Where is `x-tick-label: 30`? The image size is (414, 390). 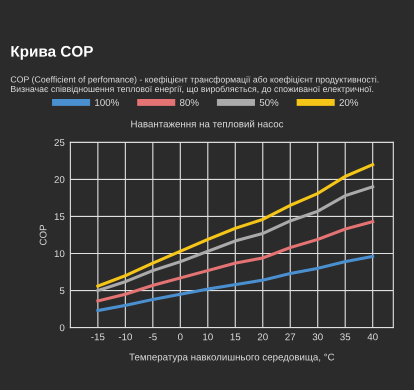 x-tick-label: 30 is located at coordinates (317, 336).